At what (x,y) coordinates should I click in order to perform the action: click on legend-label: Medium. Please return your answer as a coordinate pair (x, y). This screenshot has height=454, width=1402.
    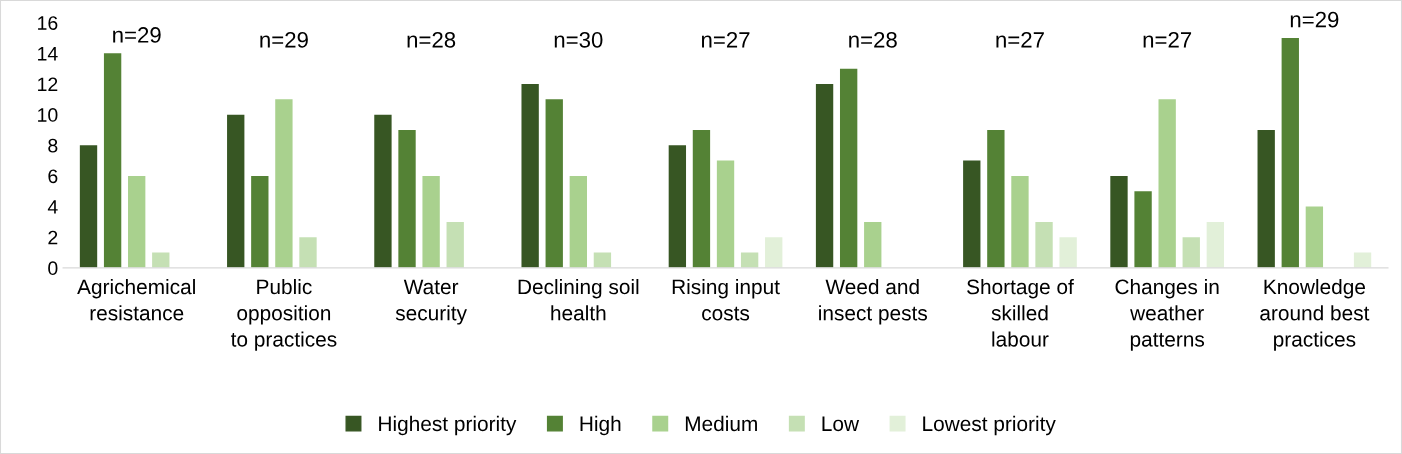
    Looking at the image, I should click on (721, 423).